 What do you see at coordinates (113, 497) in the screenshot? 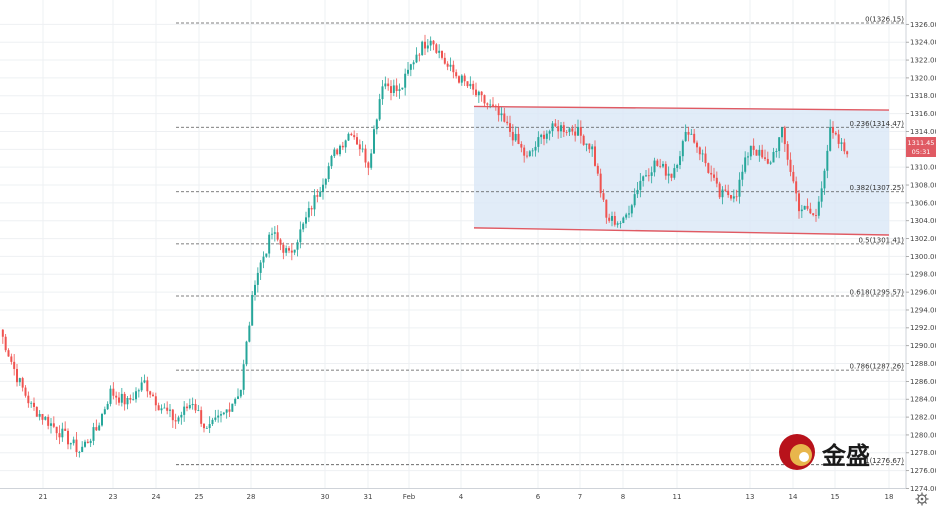
I see `date-tick-label: 23` at bounding box center [113, 497].